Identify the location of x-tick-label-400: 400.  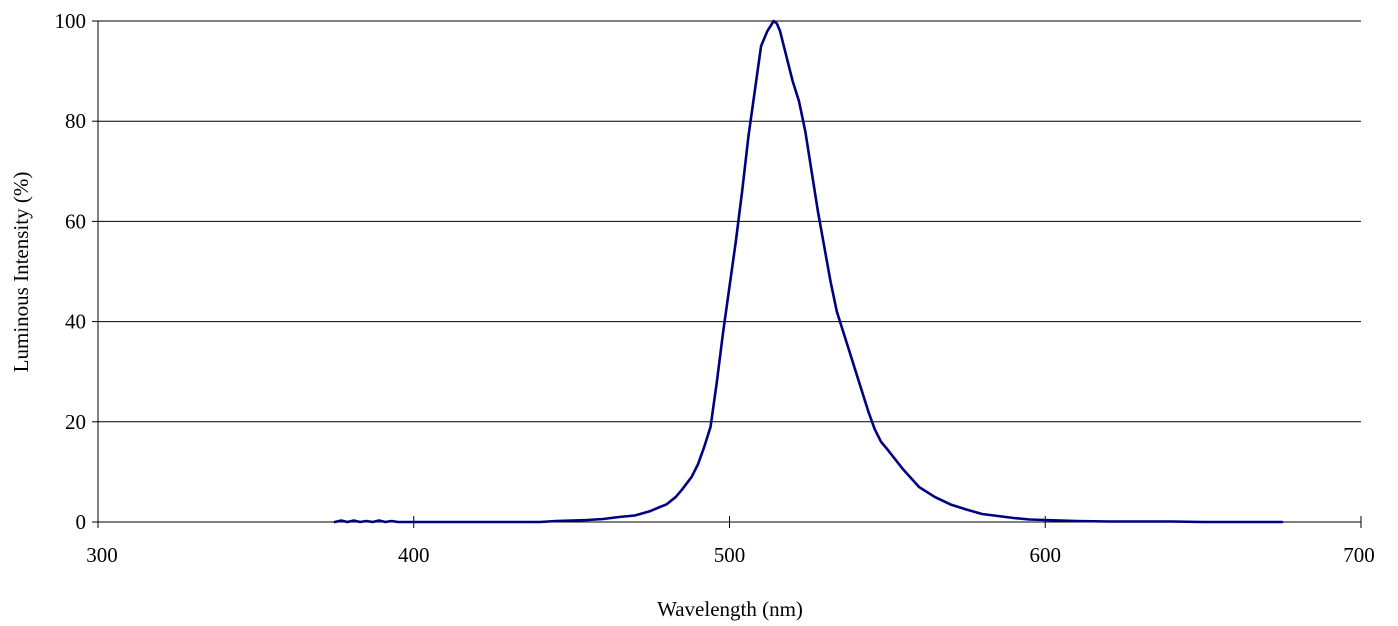
(414, 555).